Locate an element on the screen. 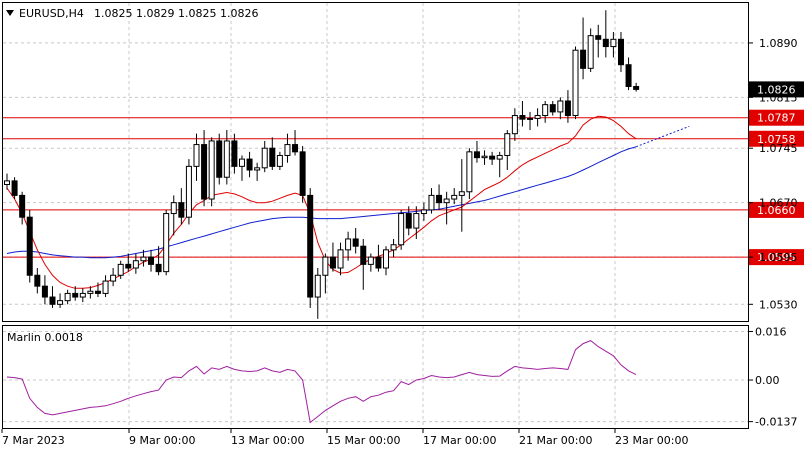 The image size is (807, 452). price-tick-label: 1.0815 is located at coordinates (778, 97).